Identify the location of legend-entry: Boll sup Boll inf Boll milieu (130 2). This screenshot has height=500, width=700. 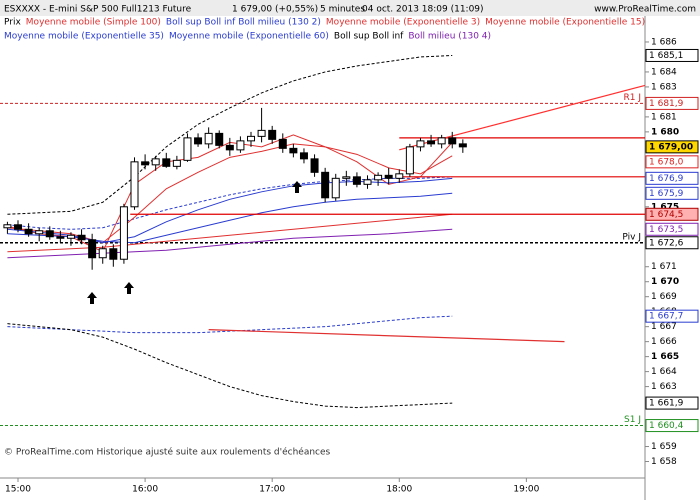
(243, 23).